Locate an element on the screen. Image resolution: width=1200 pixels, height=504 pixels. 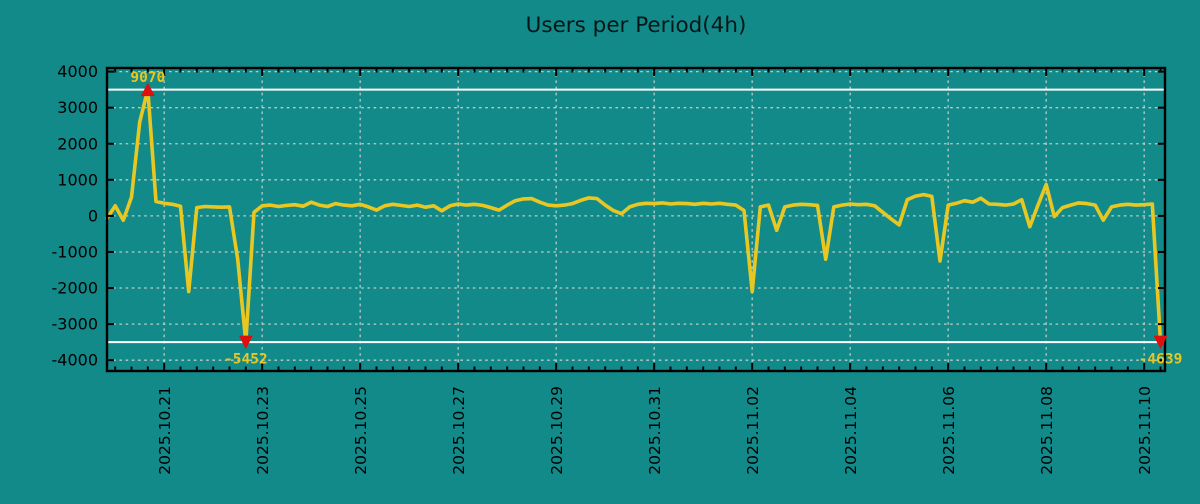
y-tick-label: -4000 is located at coordinates (75, 360).